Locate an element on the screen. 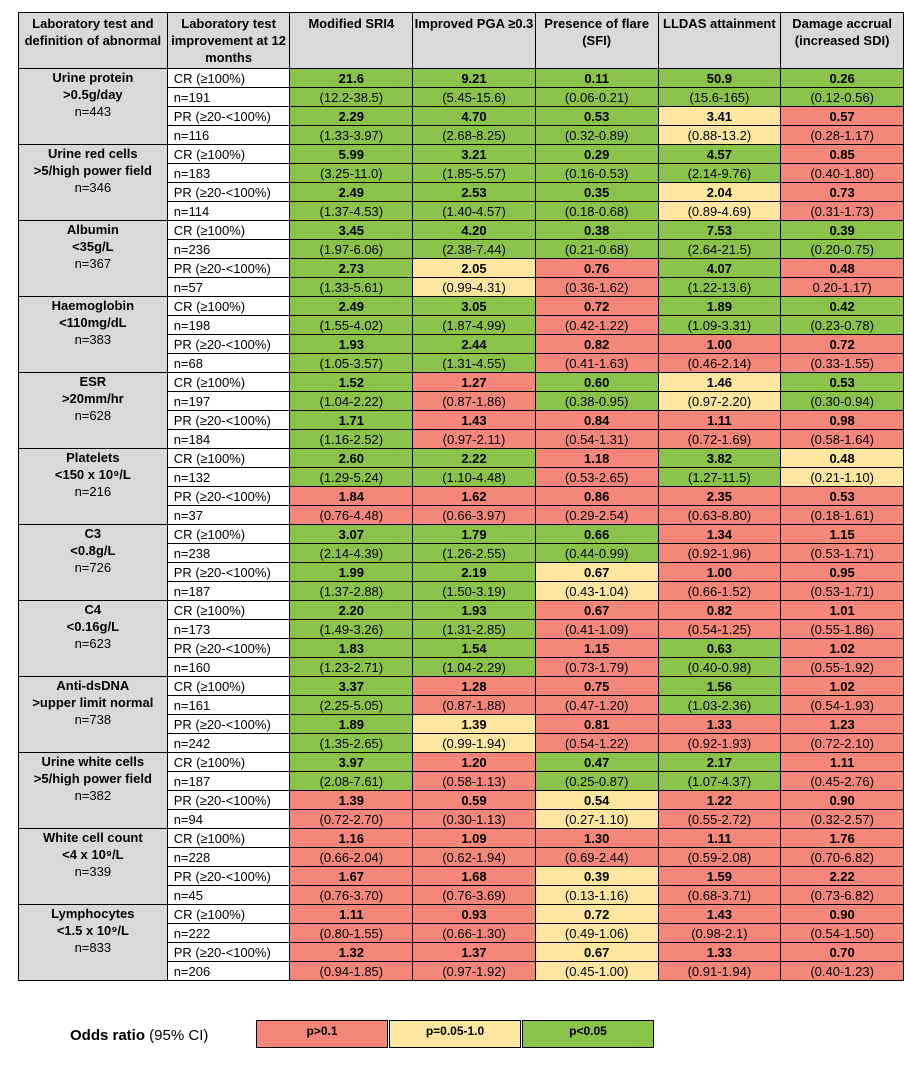 The width and height of the screenshot is (904, 1070). damage-accrual-ci: (0.31-1.73) is located at coordinates (842, 211).